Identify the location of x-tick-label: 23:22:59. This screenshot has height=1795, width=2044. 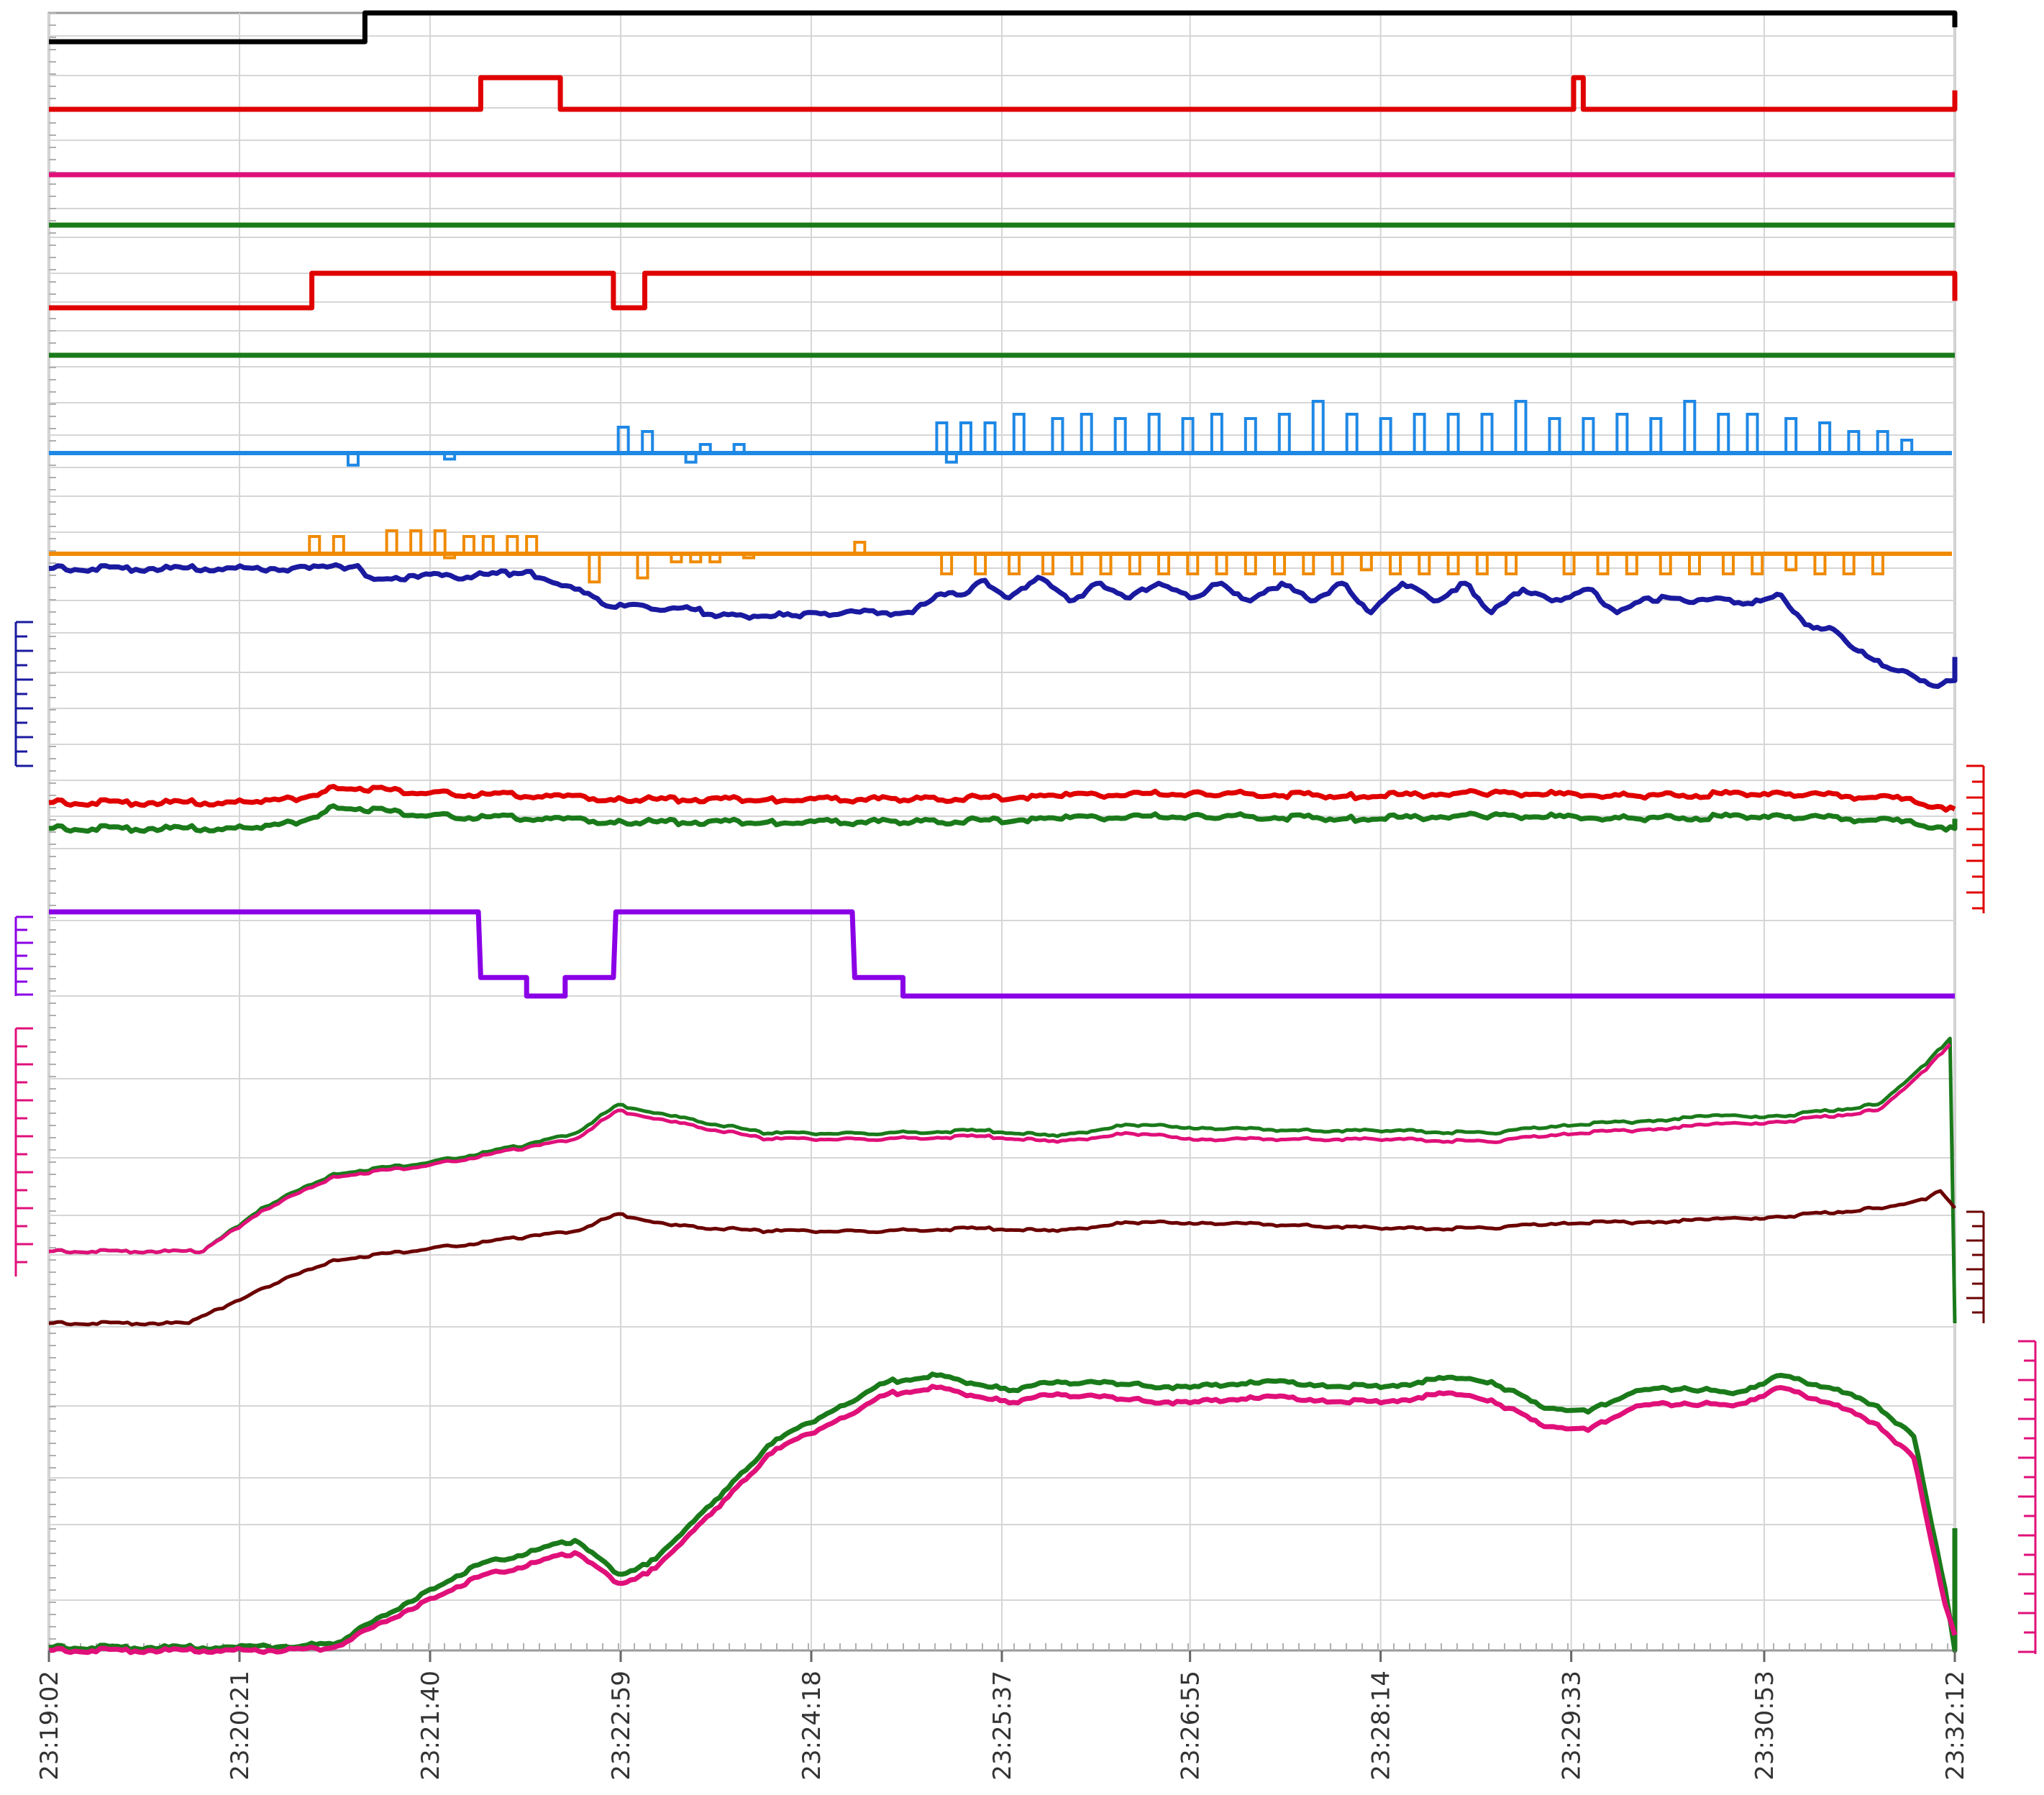
(621, 1726).